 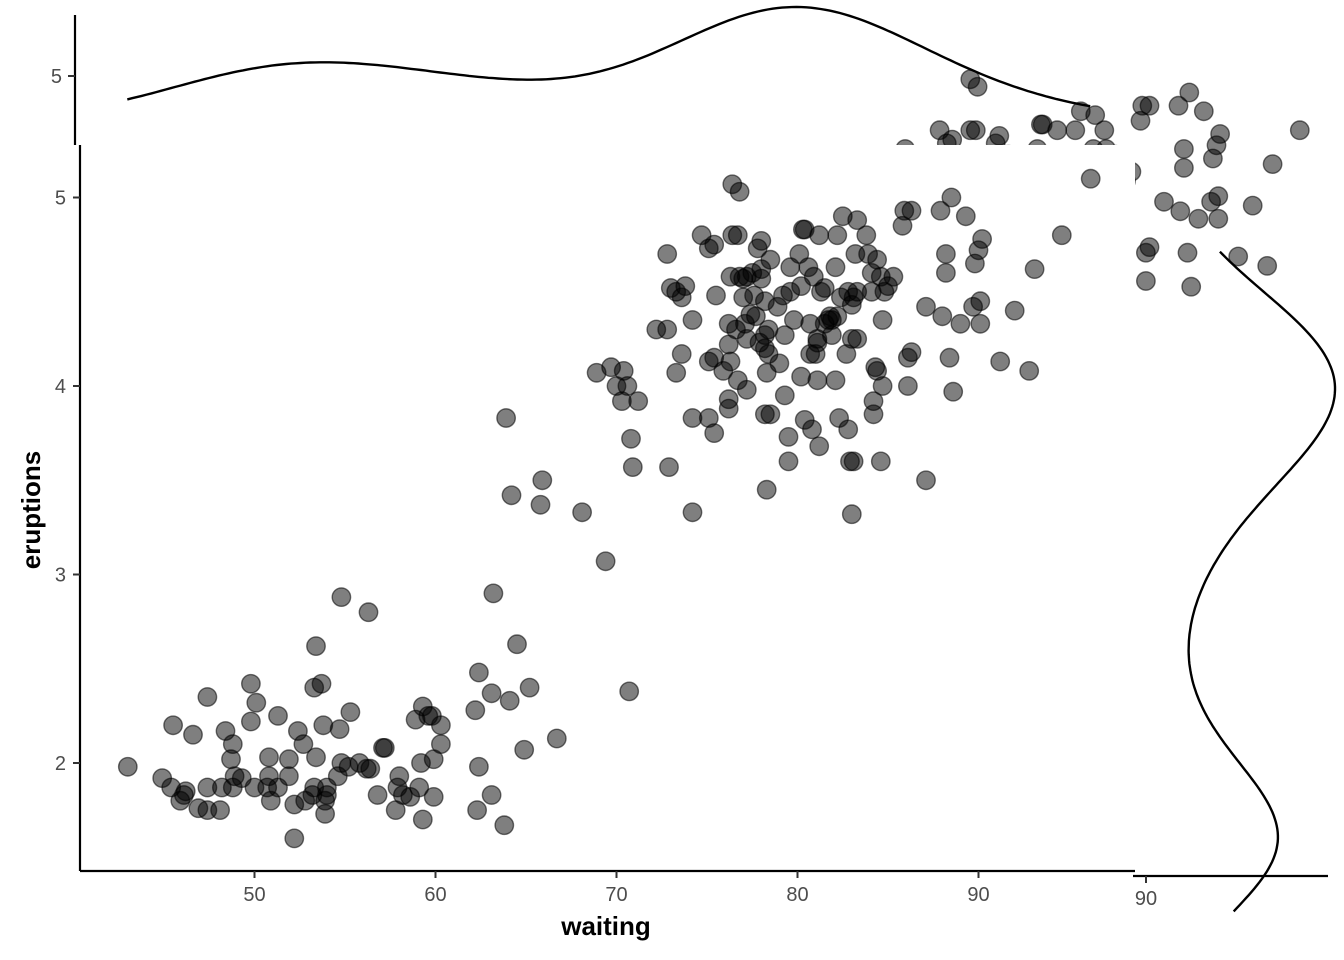 What do you see at coordinates (49, 508) in the screenshot?
I see `y-axis: 2 3 4 5 eruptions` at bounding box center [49, 508].